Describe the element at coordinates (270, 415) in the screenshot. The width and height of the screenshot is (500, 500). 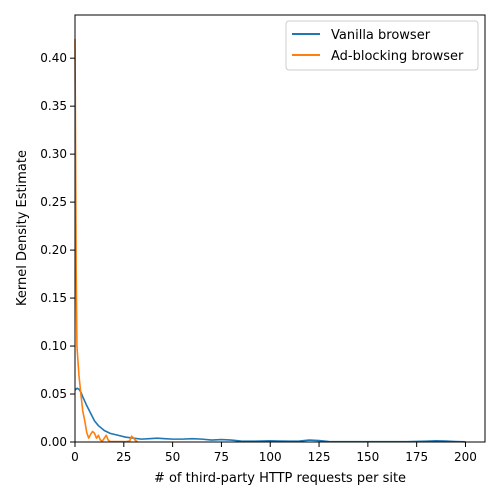
I see `series-line-vanilla` at that location.